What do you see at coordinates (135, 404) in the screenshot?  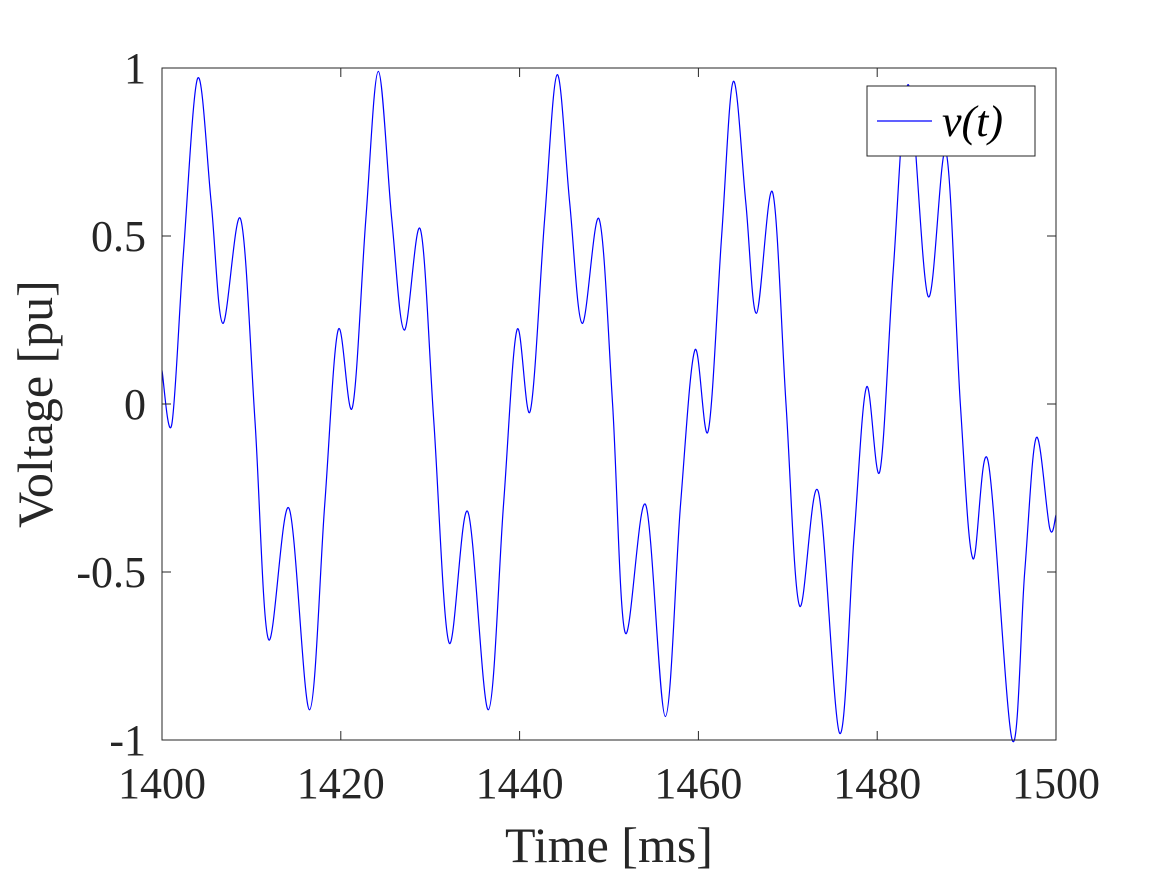 I see `y-tick-label: 0` at bounding box center [135, 404].